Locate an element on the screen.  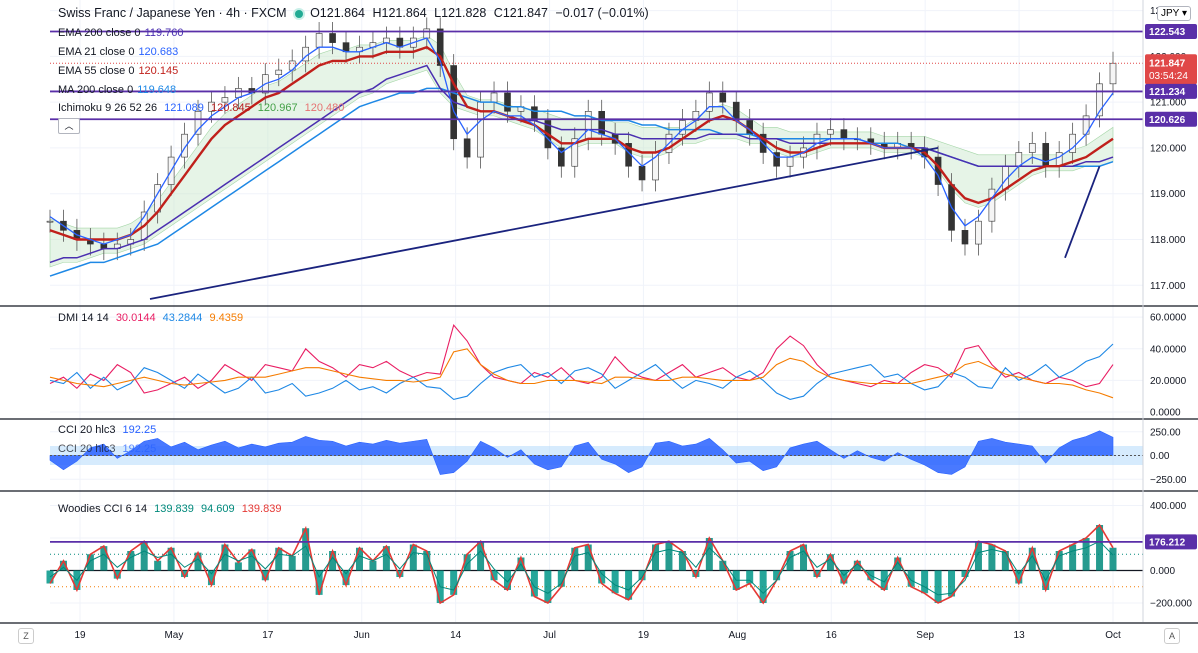
x-tick-label: Jun is located at coordinates (362, 635).